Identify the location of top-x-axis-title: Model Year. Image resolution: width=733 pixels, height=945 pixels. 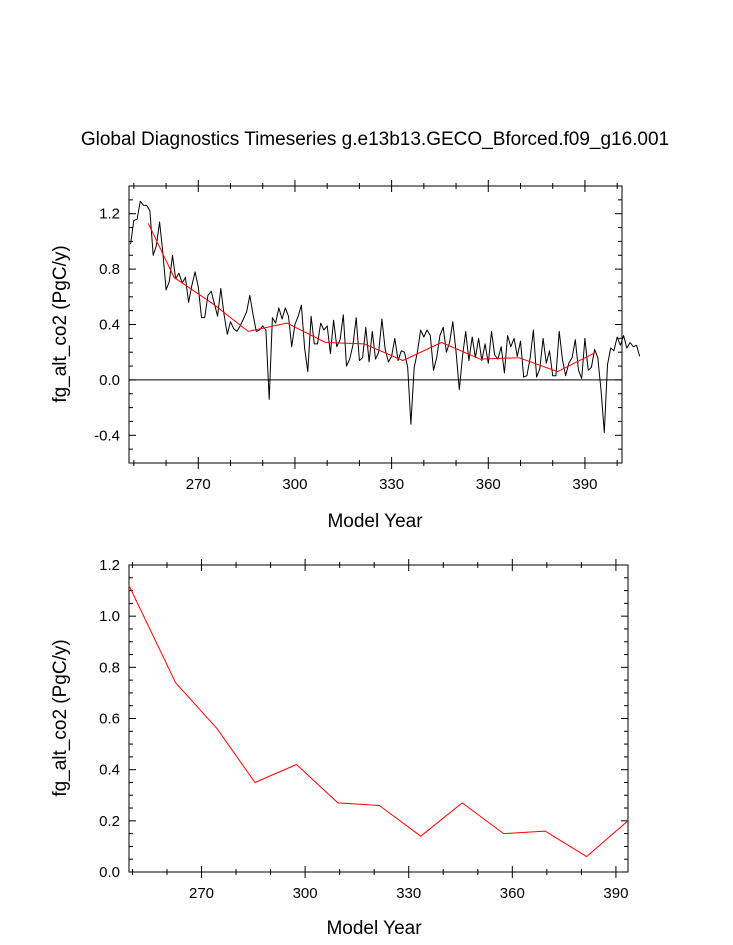
(375, 521).